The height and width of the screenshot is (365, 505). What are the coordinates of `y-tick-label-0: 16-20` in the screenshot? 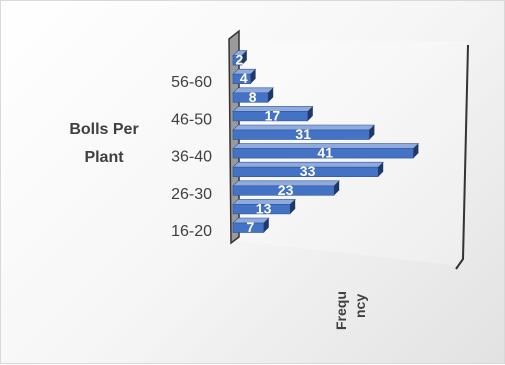 It's located at (191, 231).